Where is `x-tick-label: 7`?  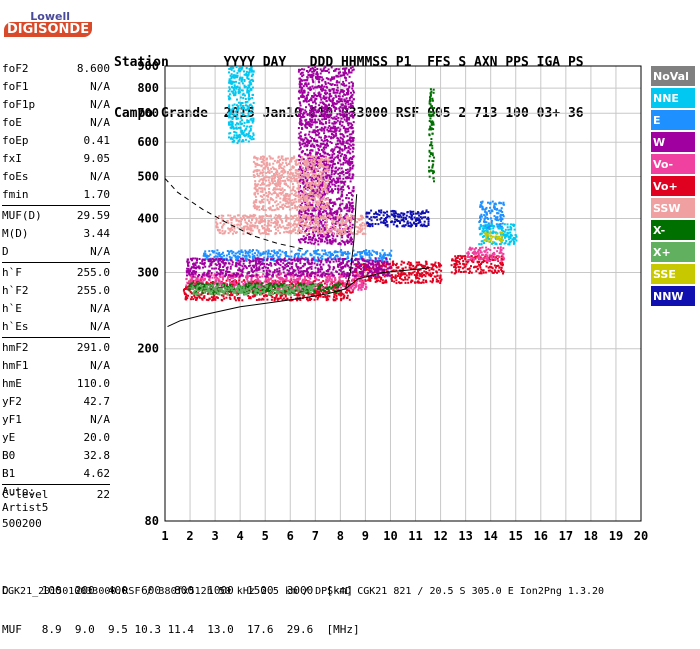 x-tick-label: 7 is located at coordinates (315, 536).